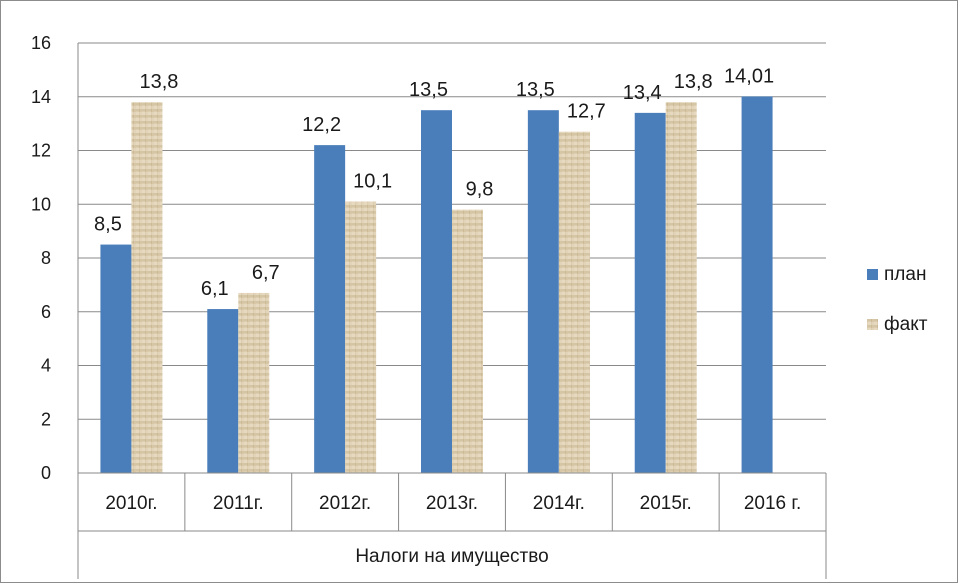  Describe the element at coordinates (872, 324) in the screenshot. I see `legend-swatch-fact` at that location.